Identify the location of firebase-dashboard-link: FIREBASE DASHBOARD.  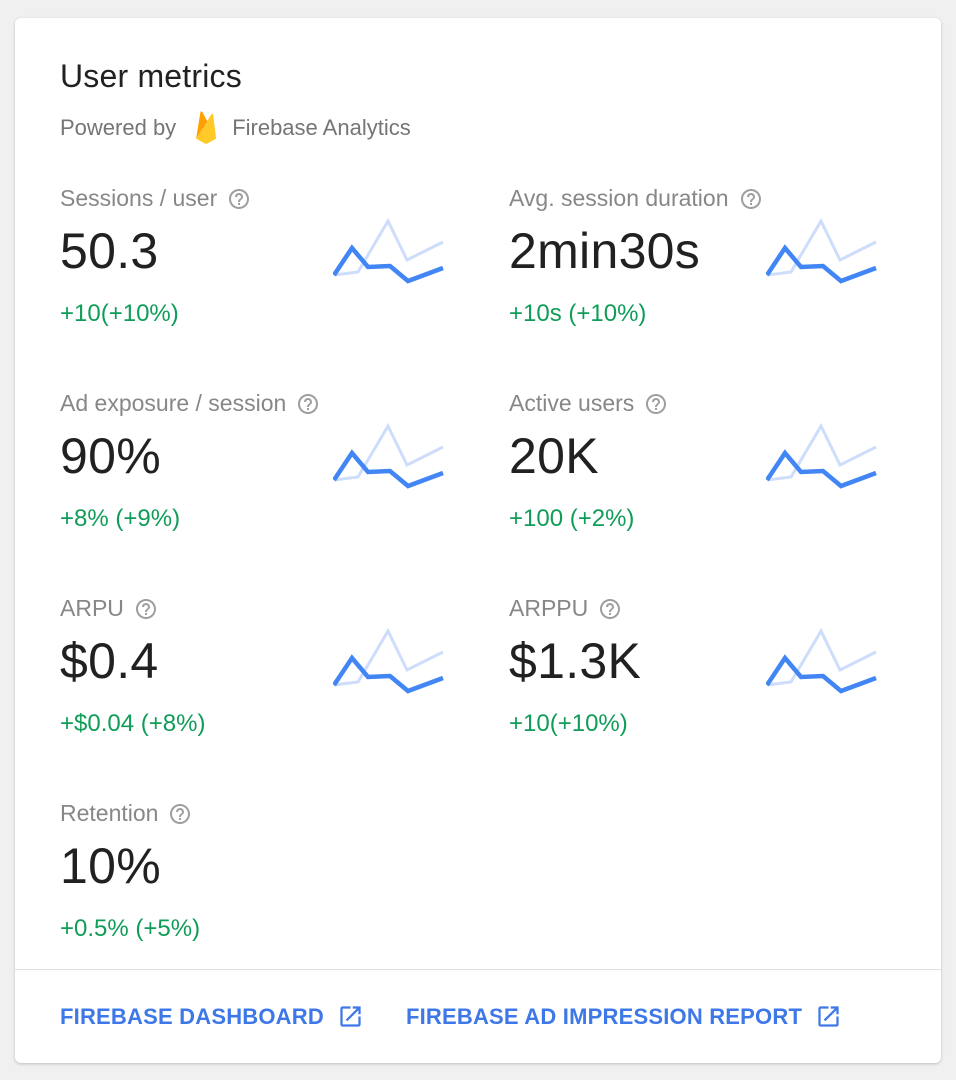
(212, 1016).